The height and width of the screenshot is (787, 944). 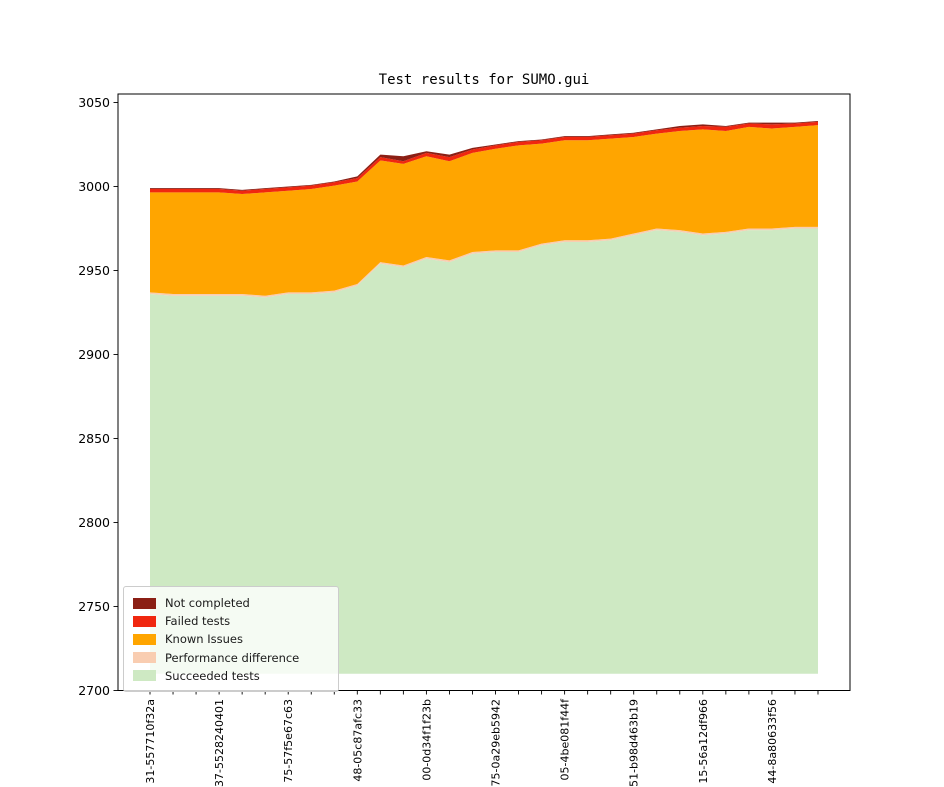 I want to click on y-tick-label: 2950, so click(x=94, y=270).